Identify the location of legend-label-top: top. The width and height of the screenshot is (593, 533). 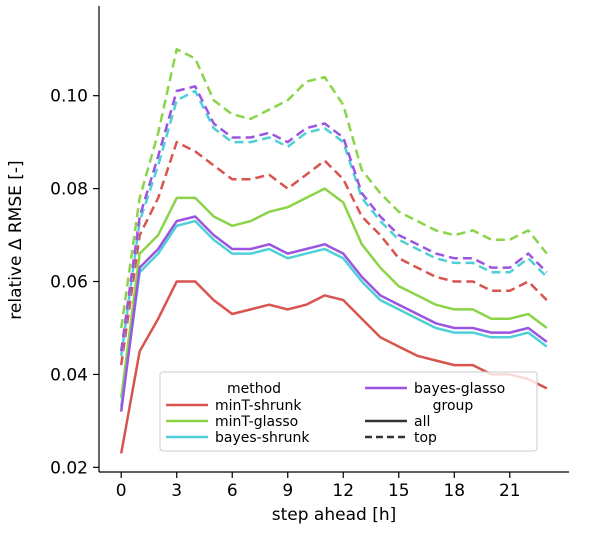
(425, 438).